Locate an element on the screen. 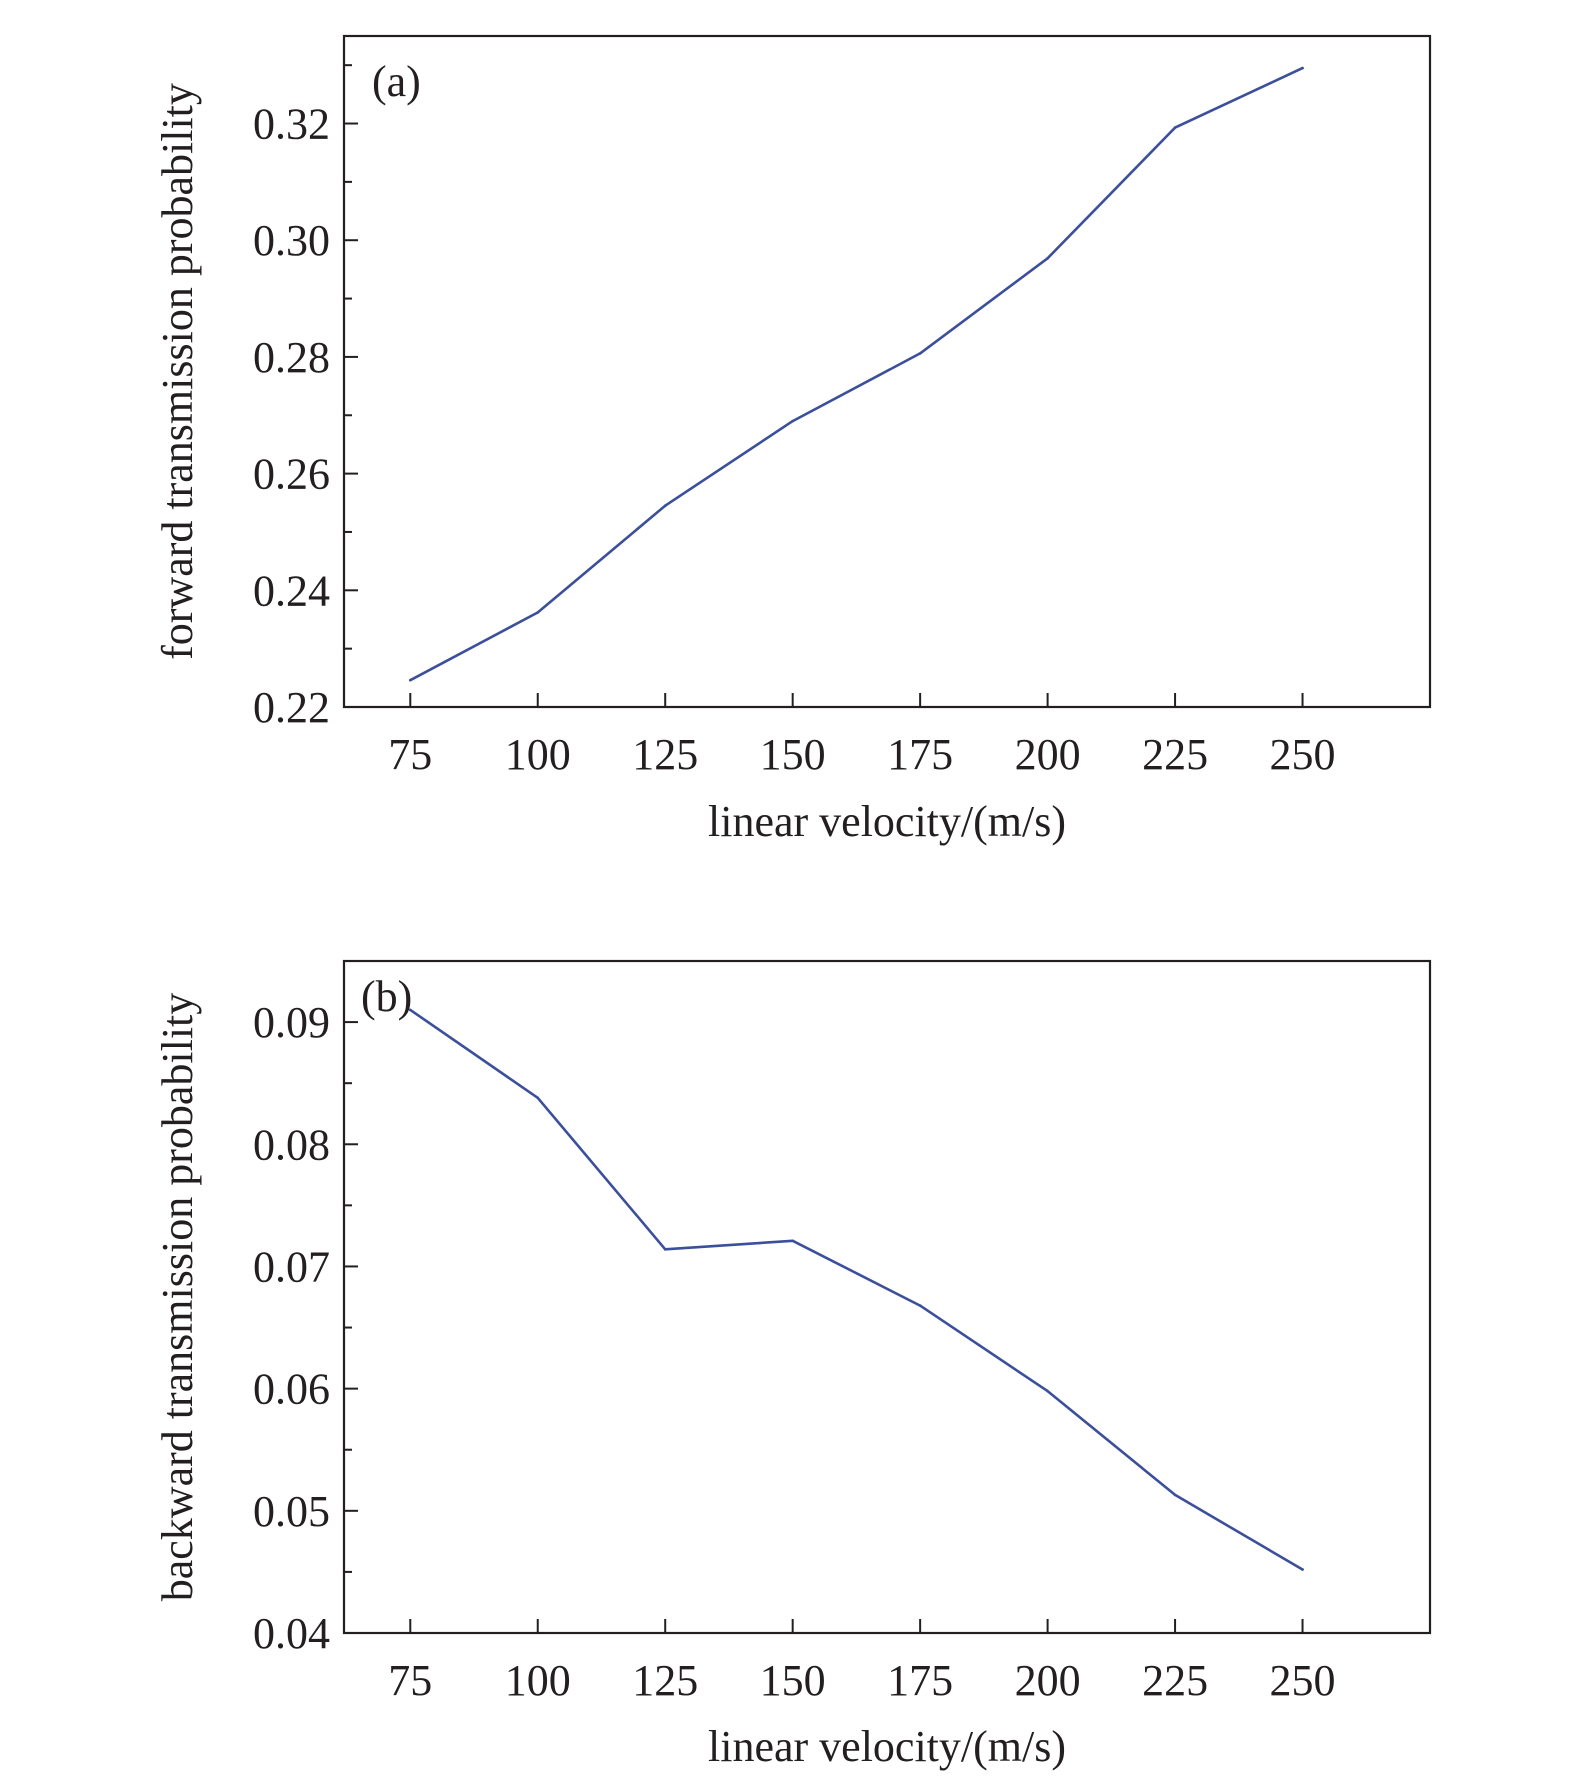 The image size is (1575, 1781). y-tick-label: 0.09 is located at coordinates (291, 1022).